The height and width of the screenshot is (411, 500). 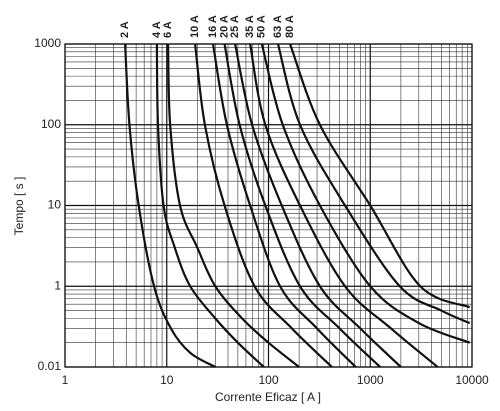 What do you see at coordinates (125, 29) in the screenshot?
I see `curve-label: 2 A` at bounding box center [125, 29].